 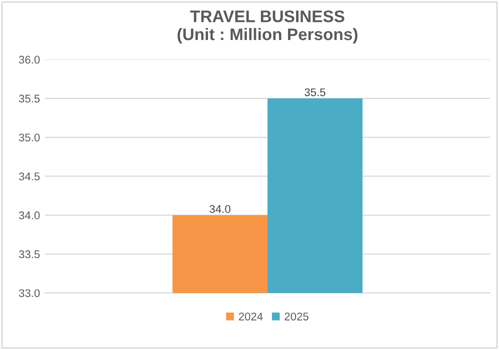 What do you see at coordinates (220, 209) in the screenshot?
I see `data-label: 34.0` at bounding box center [220, 209].